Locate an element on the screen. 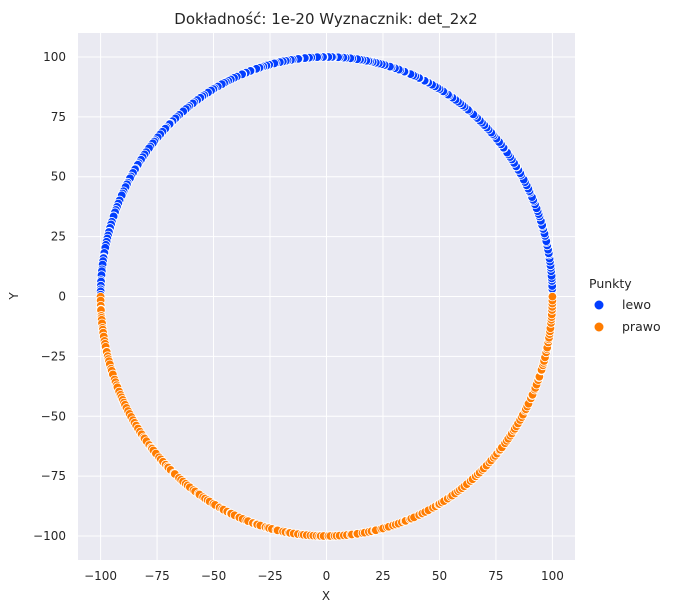 This screenshot has width=678, height=612. x-tick-labels: −100 −75 −50 −25 0 25 50 75 100 is located at coordinates (324, 576).